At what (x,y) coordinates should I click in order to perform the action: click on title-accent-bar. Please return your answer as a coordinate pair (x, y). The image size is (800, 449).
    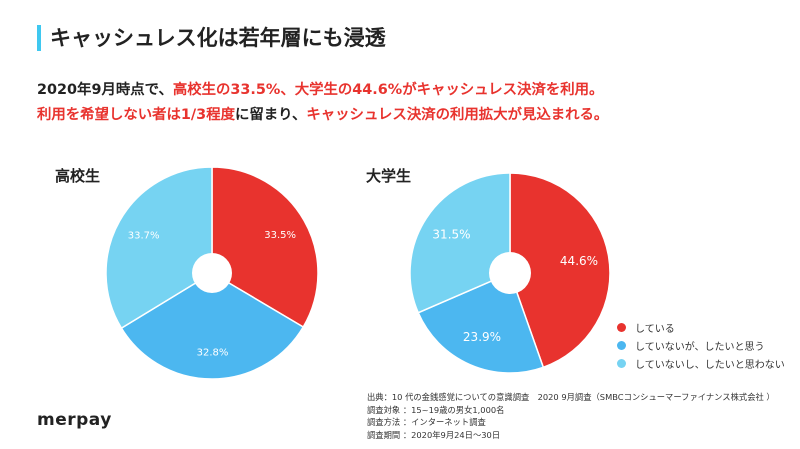
    Looking at the image, I should click on (39, 38).